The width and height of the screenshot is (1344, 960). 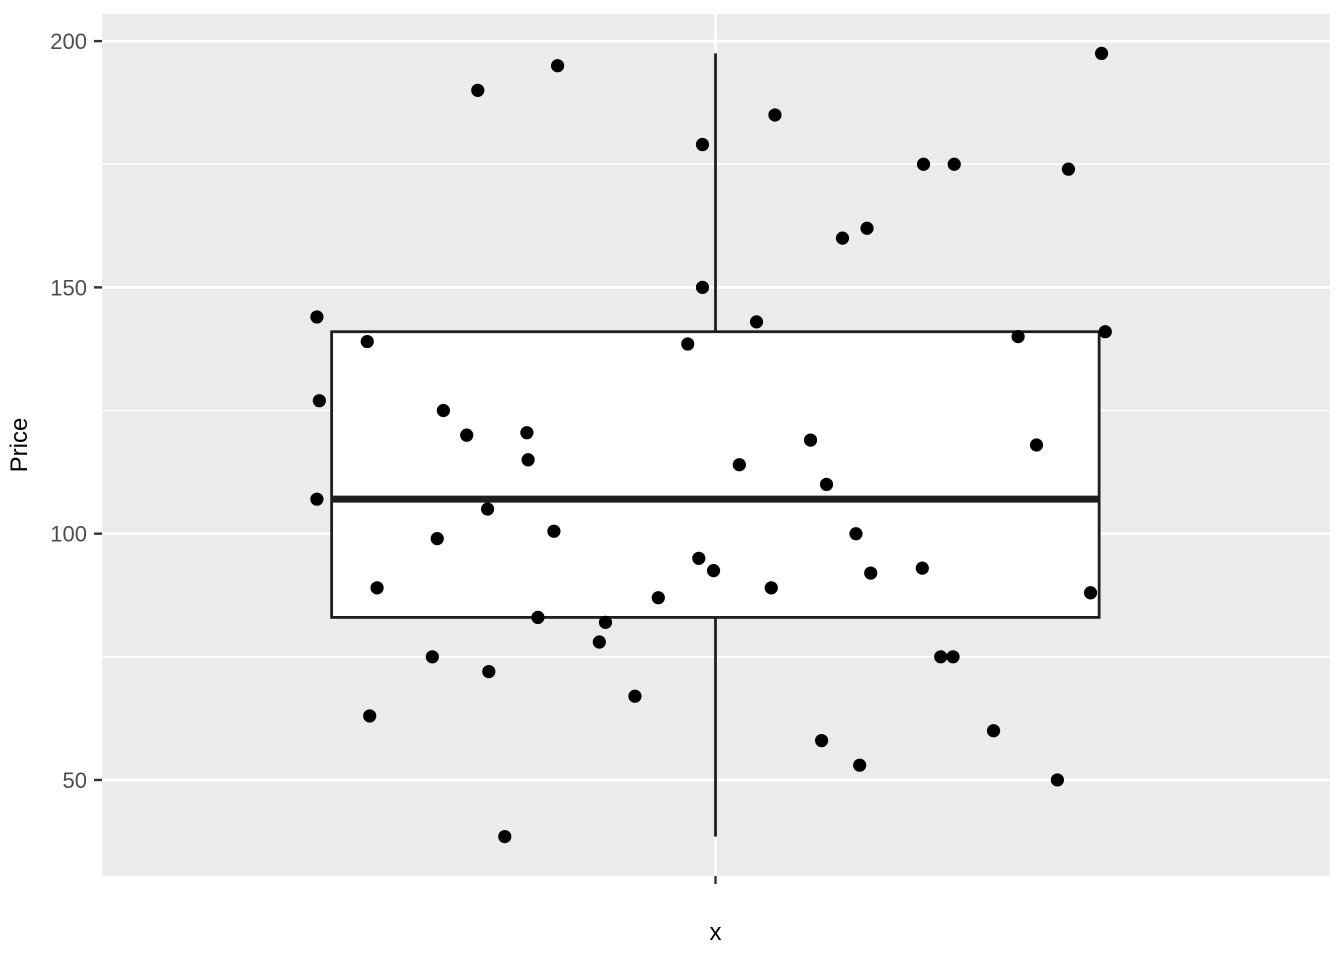 What do you see at coordinates (68, 287) in the screenshot?
I see `y-tick-label: 150` at bounding box center [68, 287].